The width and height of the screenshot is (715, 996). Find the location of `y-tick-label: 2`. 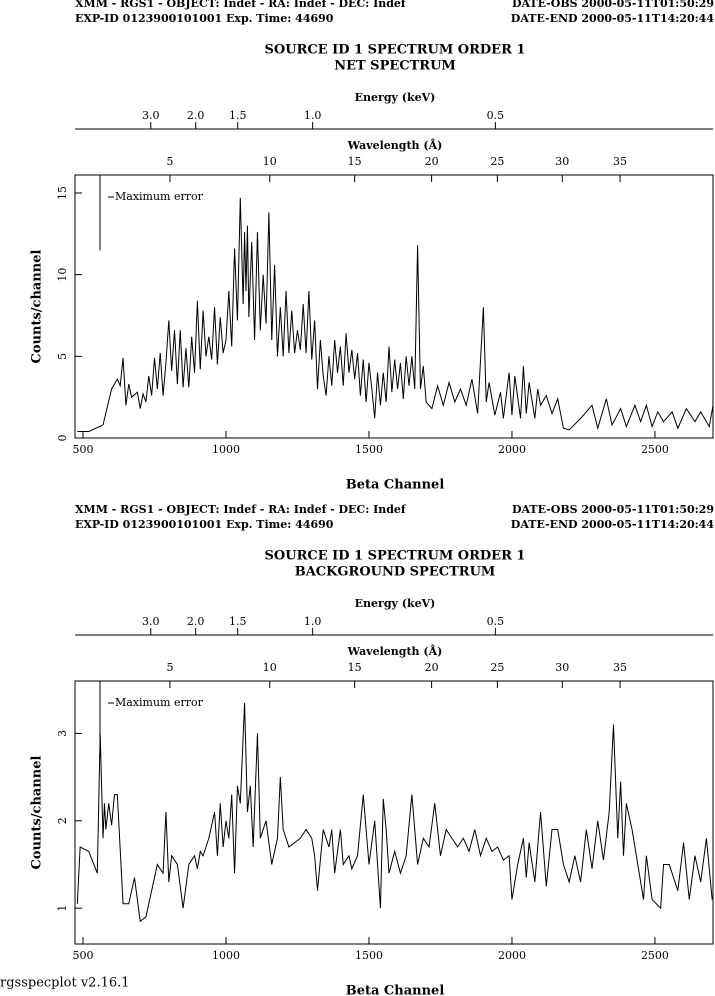

y-tick-label: 2 is located at coordinates (62, 820).